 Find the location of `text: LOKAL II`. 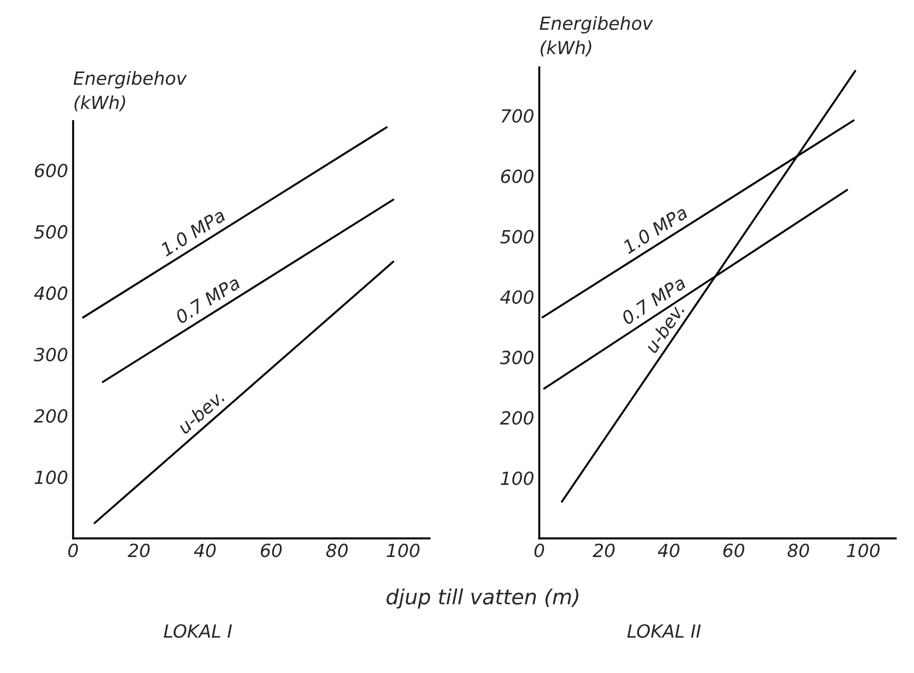

text: LOKAL II is located at coordinates (664, 631).